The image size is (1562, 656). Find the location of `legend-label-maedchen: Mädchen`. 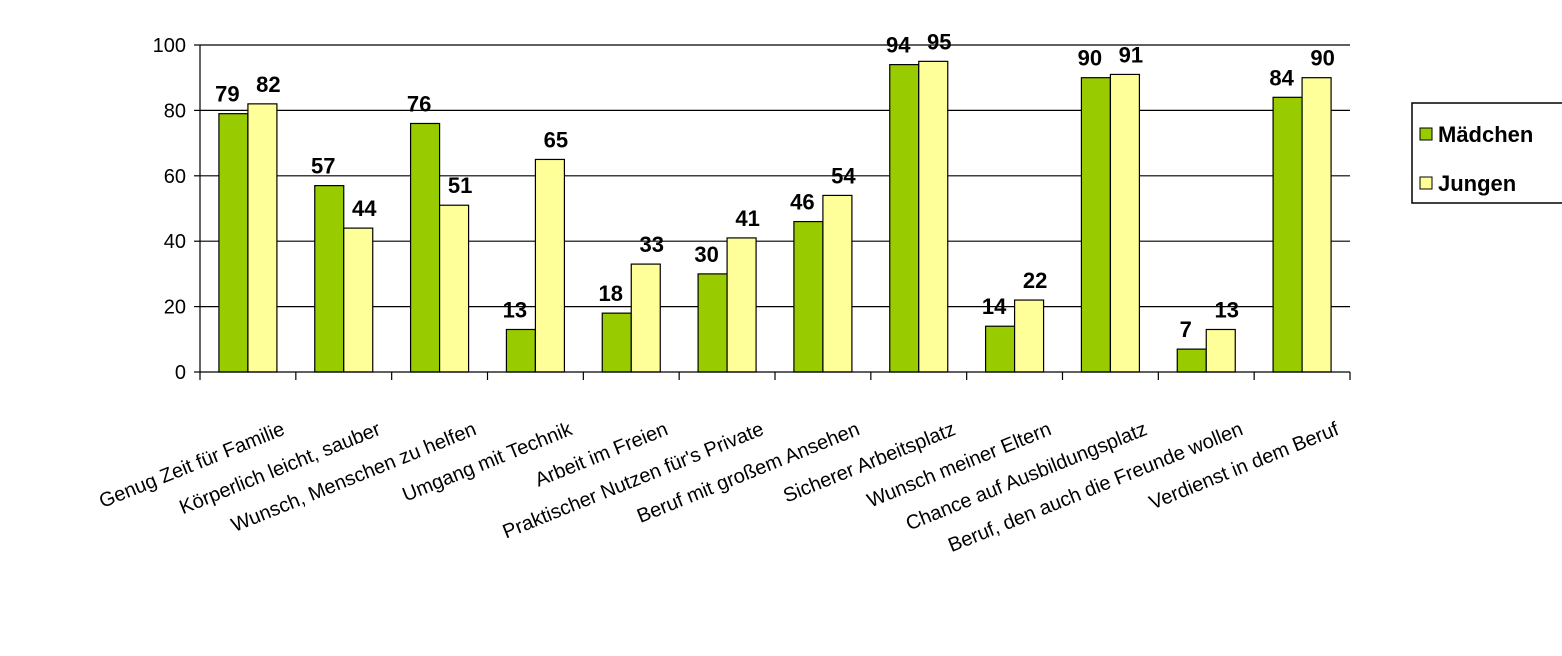

legend-label-maedchen: Mädchen is located at coordinates (1485, 134).